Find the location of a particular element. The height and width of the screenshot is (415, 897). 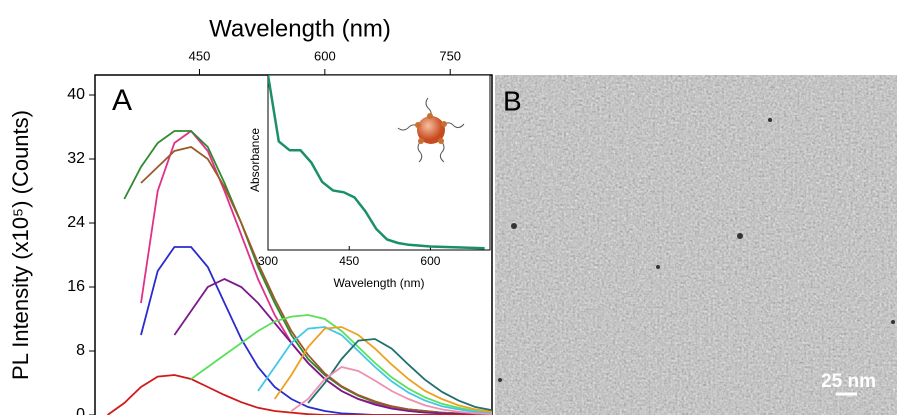

y-tick-label: 0 is located at coordinates (80, 410).